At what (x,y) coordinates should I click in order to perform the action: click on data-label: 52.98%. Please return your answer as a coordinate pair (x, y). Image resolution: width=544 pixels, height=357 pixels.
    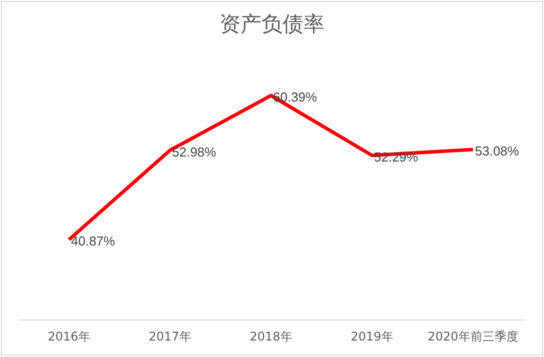
    Looking at the image, I should click on (194, 152).